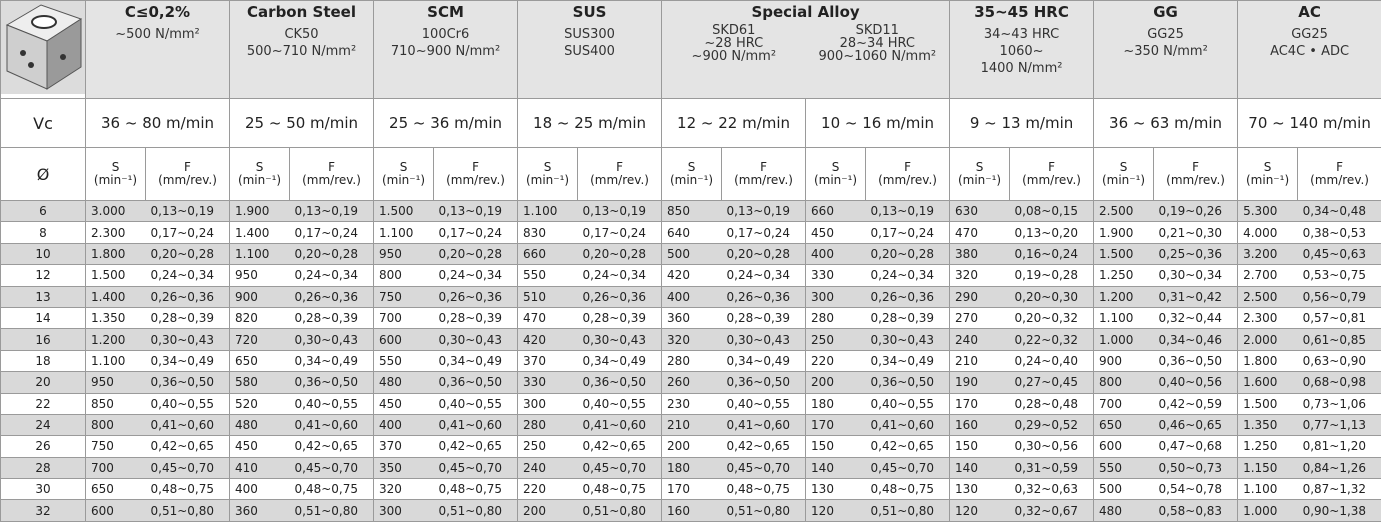 Image resolution: width=1381 pixels, height=522 pixels. What do you see at coordinates (1196, 211) in the screenshot?
I see `feed: 0,19~0,26` at bounding box center [1196, 211].